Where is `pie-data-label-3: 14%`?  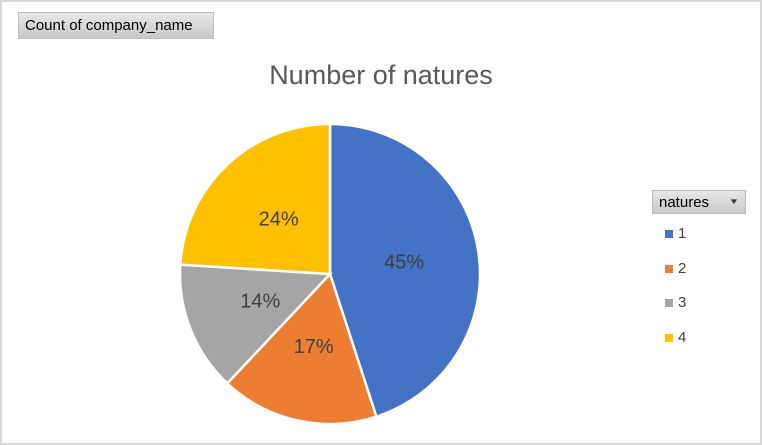
pie-data-label-3: 14% is located at coordinates (260, 302).